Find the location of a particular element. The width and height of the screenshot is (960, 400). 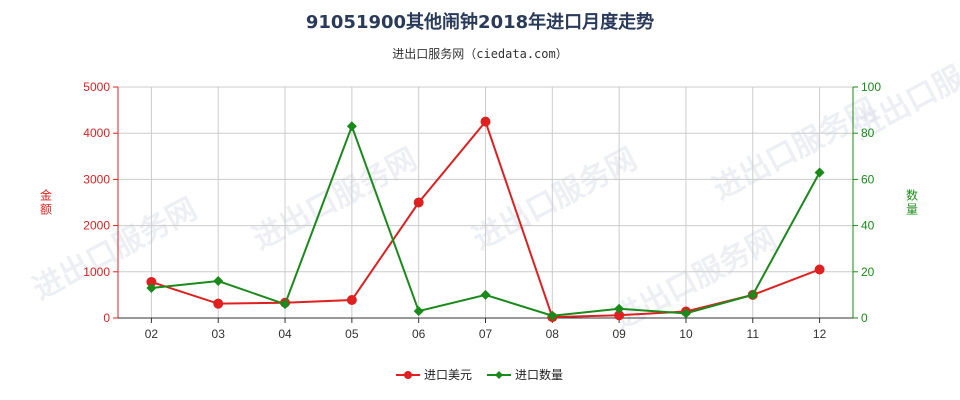

right-axis-tick-label: 100 is located at coordinates (871, 87).